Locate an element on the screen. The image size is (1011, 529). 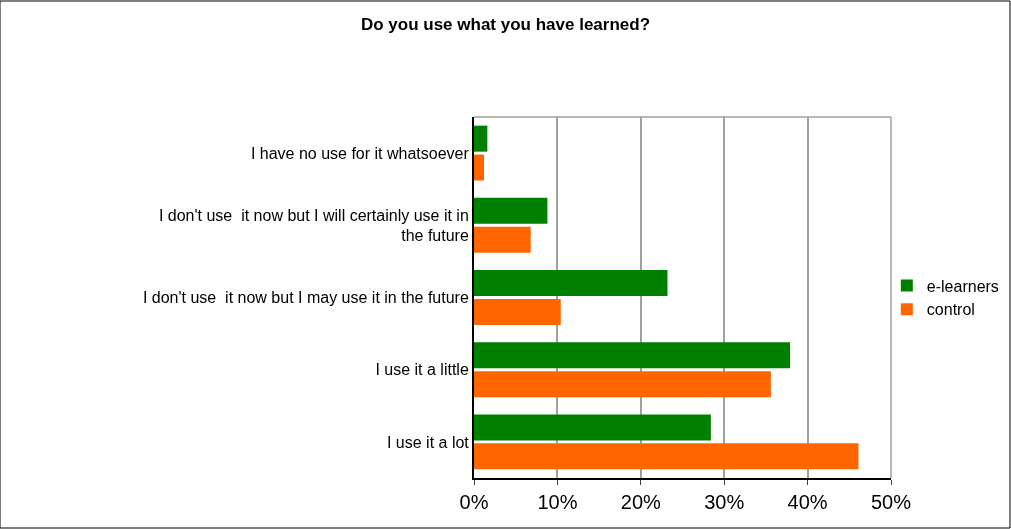
y-tick-label: I have no use for it whatsoever is located at coordinates (360, 153).